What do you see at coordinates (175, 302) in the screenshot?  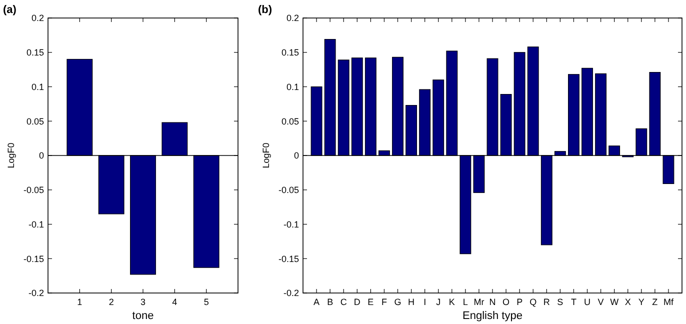 I see `x-tick-label: 4` at bounding box center [175, 302].